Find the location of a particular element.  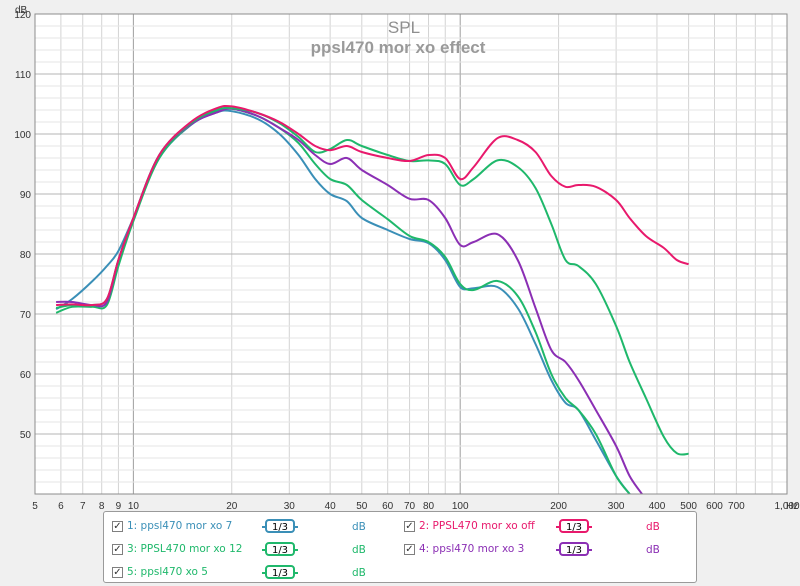

y-tick-label: 100 is located at coordinates (22, 135).